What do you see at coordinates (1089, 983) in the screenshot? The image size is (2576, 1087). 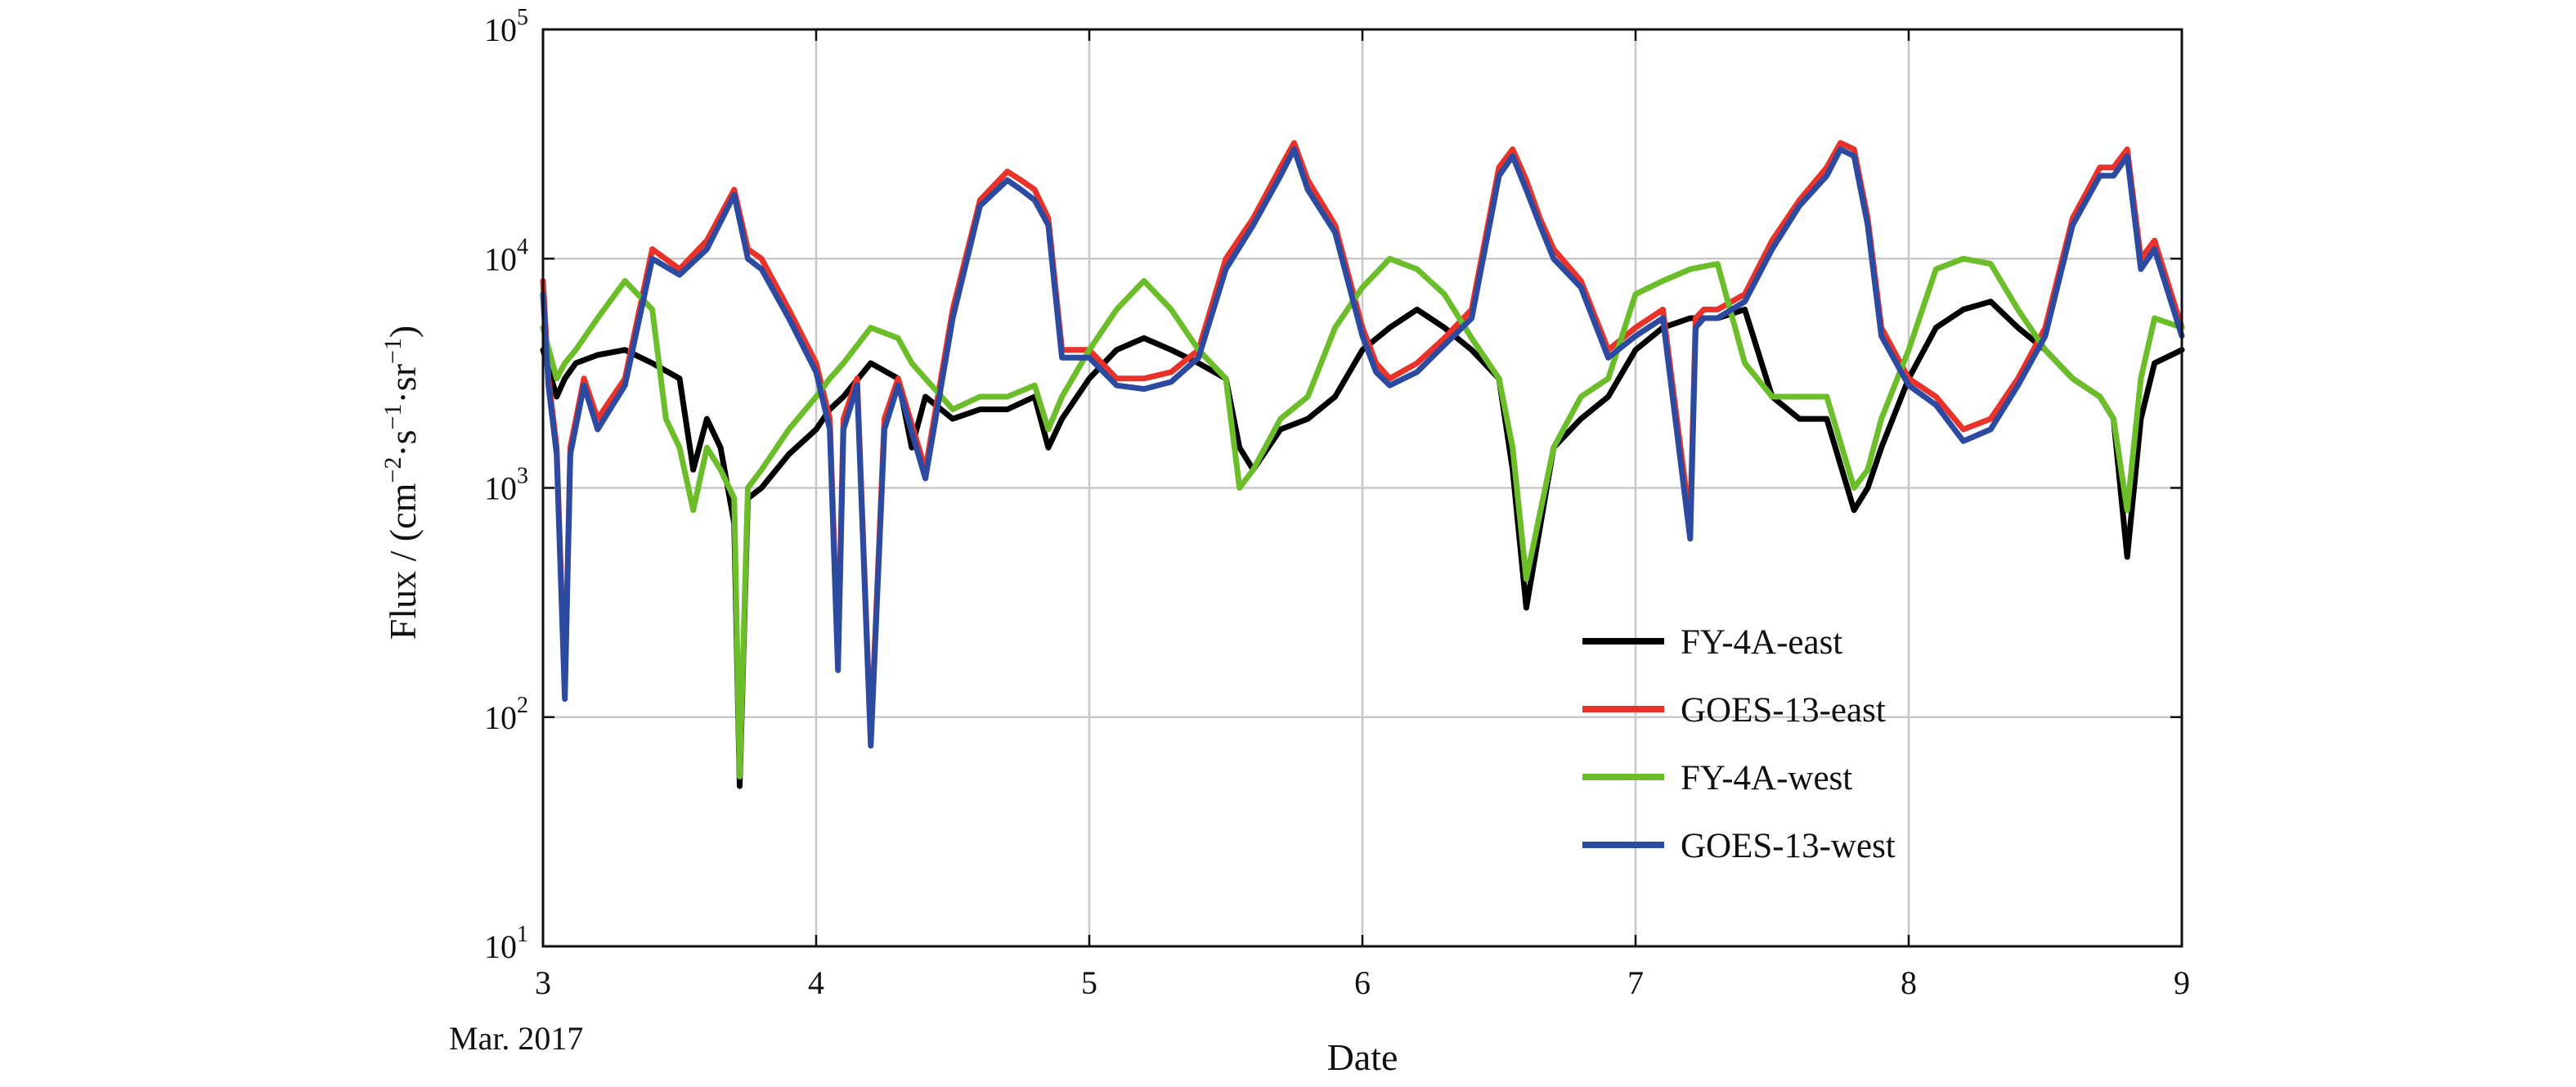 I see `x-tick-label: 5` at bounding box center [1089, 983].